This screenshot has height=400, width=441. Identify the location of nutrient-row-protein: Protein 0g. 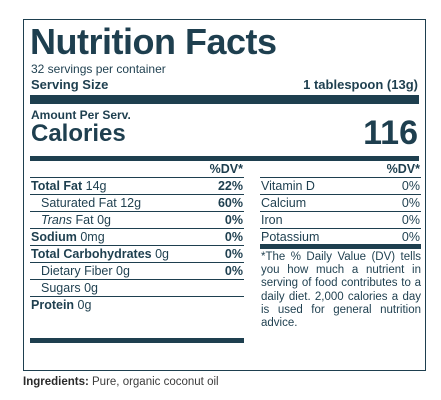
(137, 305).